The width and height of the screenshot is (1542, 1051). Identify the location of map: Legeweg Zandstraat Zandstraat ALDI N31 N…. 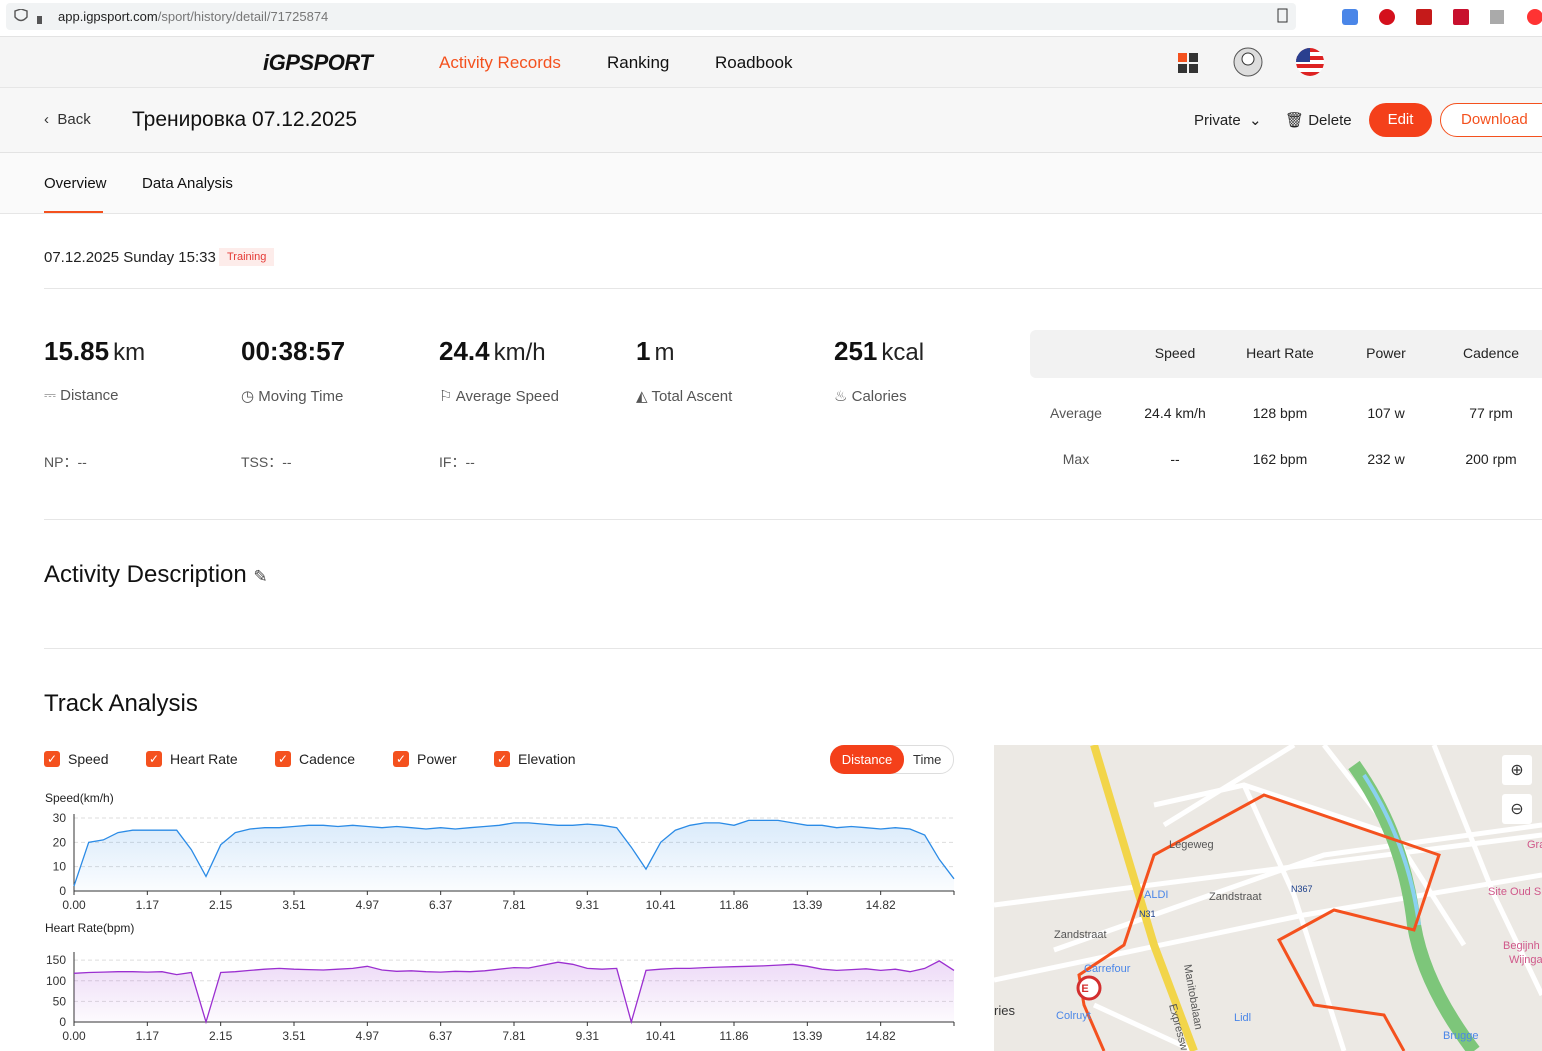
(1268, 898).